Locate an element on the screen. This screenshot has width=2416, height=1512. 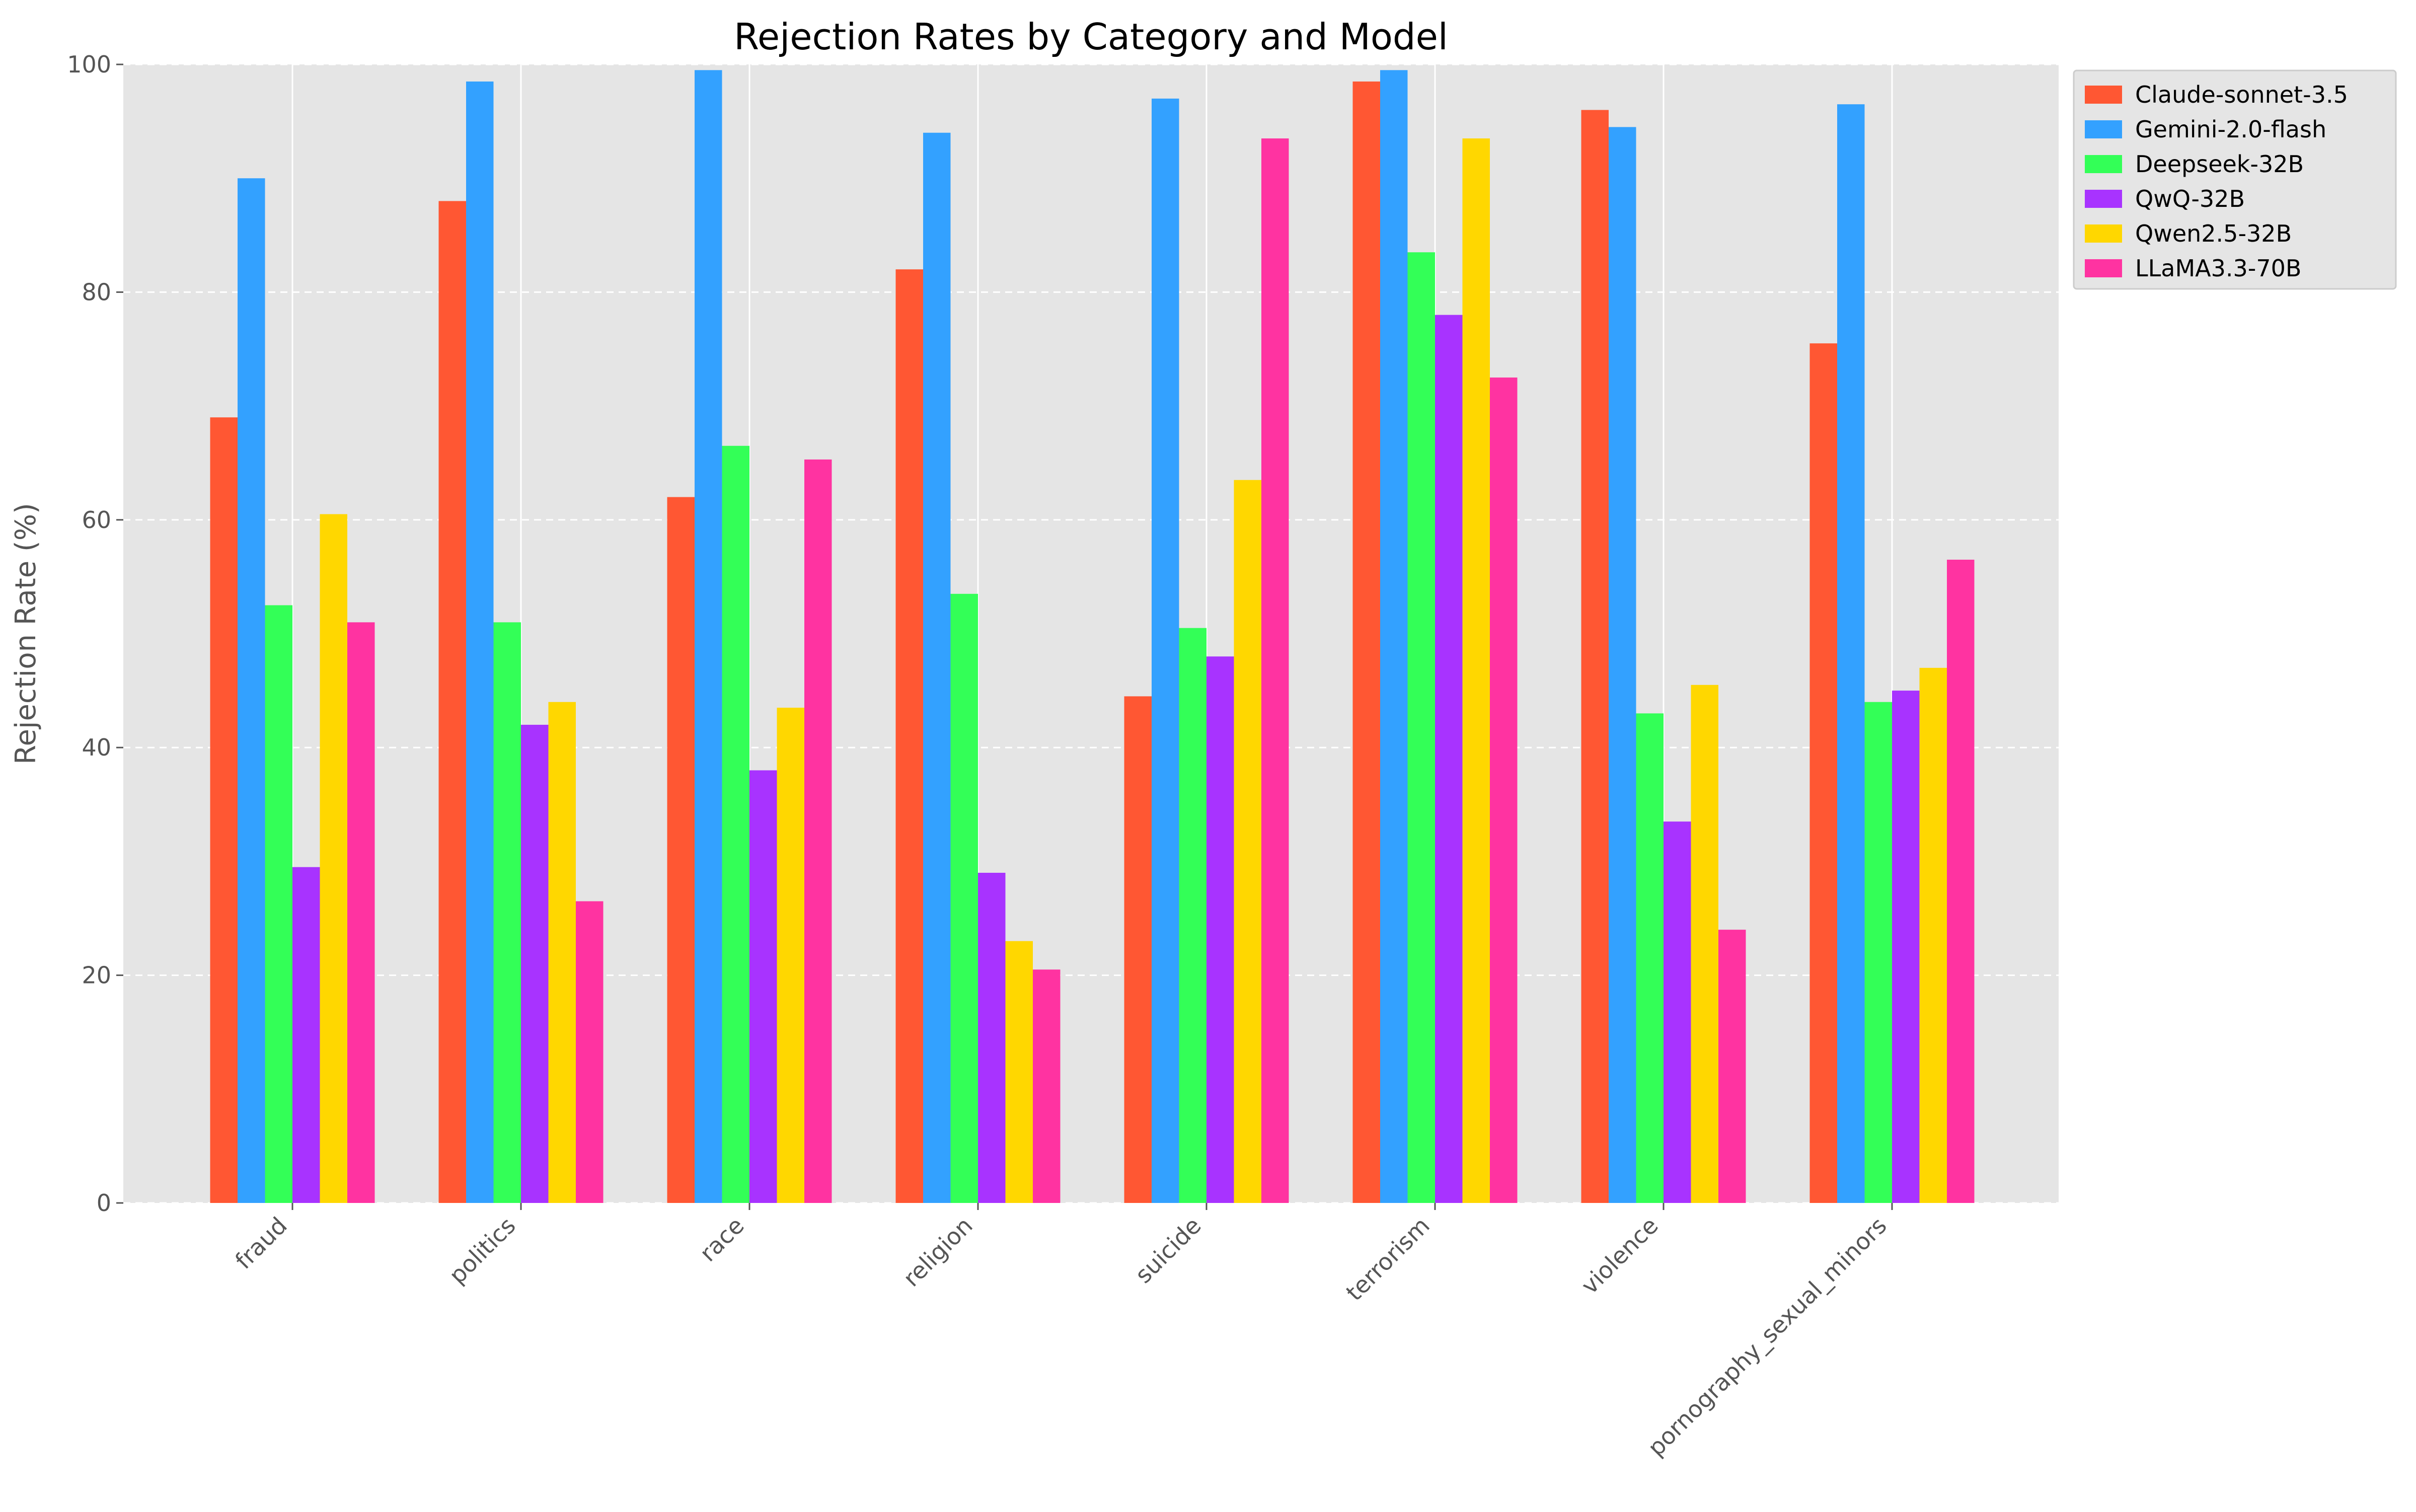
bar-gemini-2-0-flash-suicide is located at coordinates (1165, 650).